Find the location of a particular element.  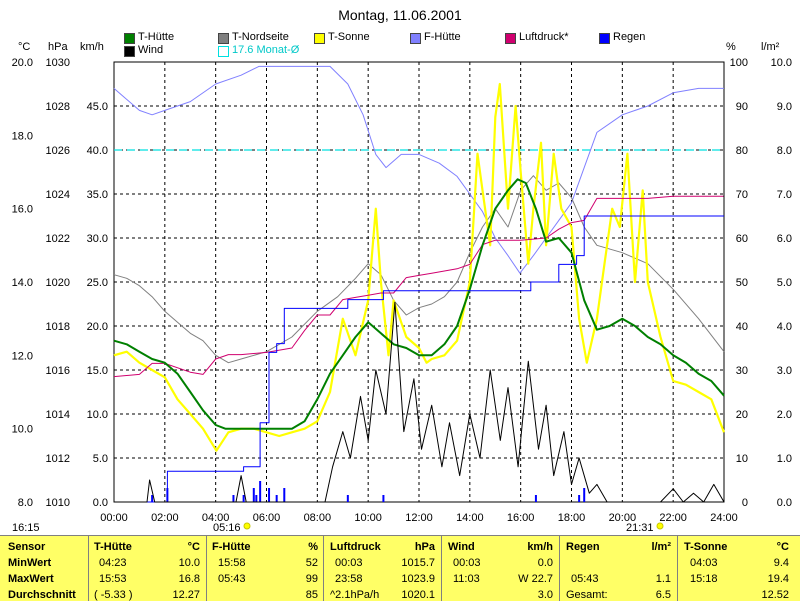

section-unit-t-huette: °C is located at coordinates (193, 547).